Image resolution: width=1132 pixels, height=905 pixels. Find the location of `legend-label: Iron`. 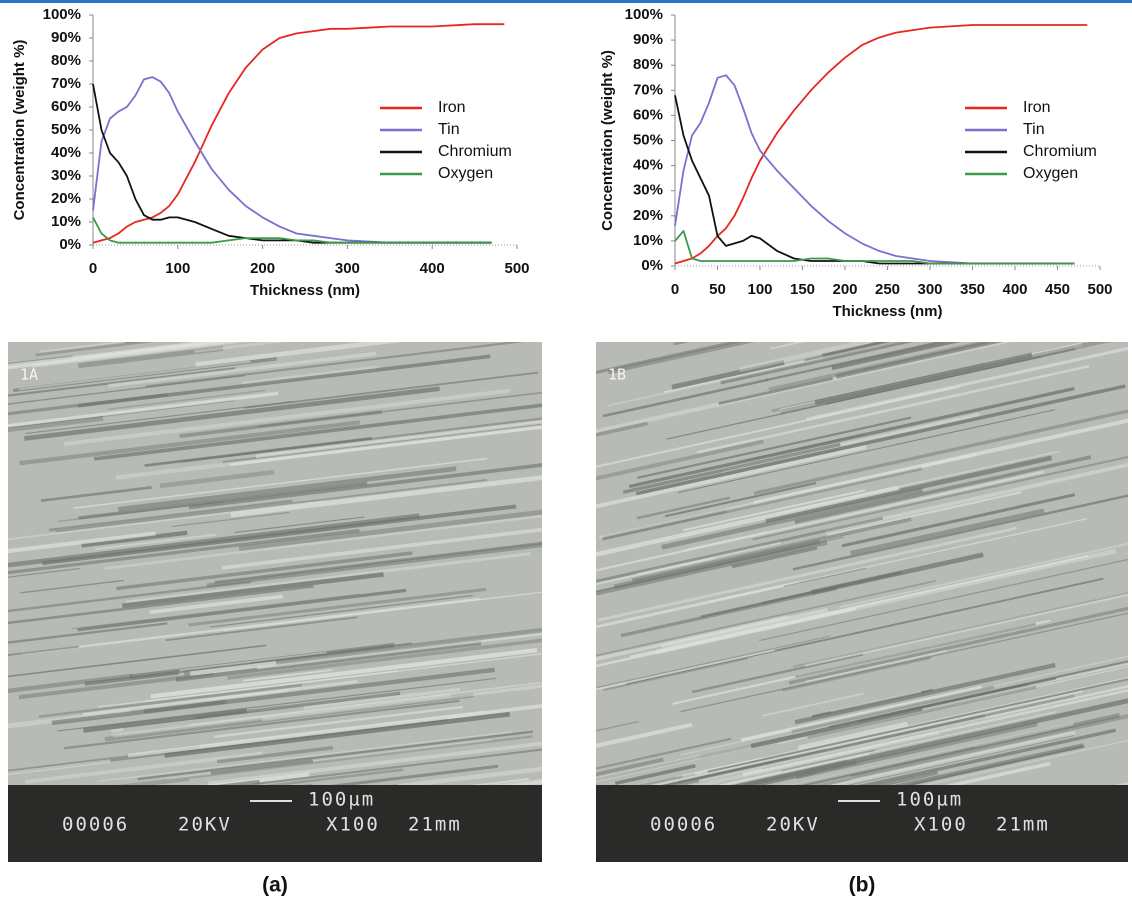

legend-label: Iron is located at coordinates (1037, 107).